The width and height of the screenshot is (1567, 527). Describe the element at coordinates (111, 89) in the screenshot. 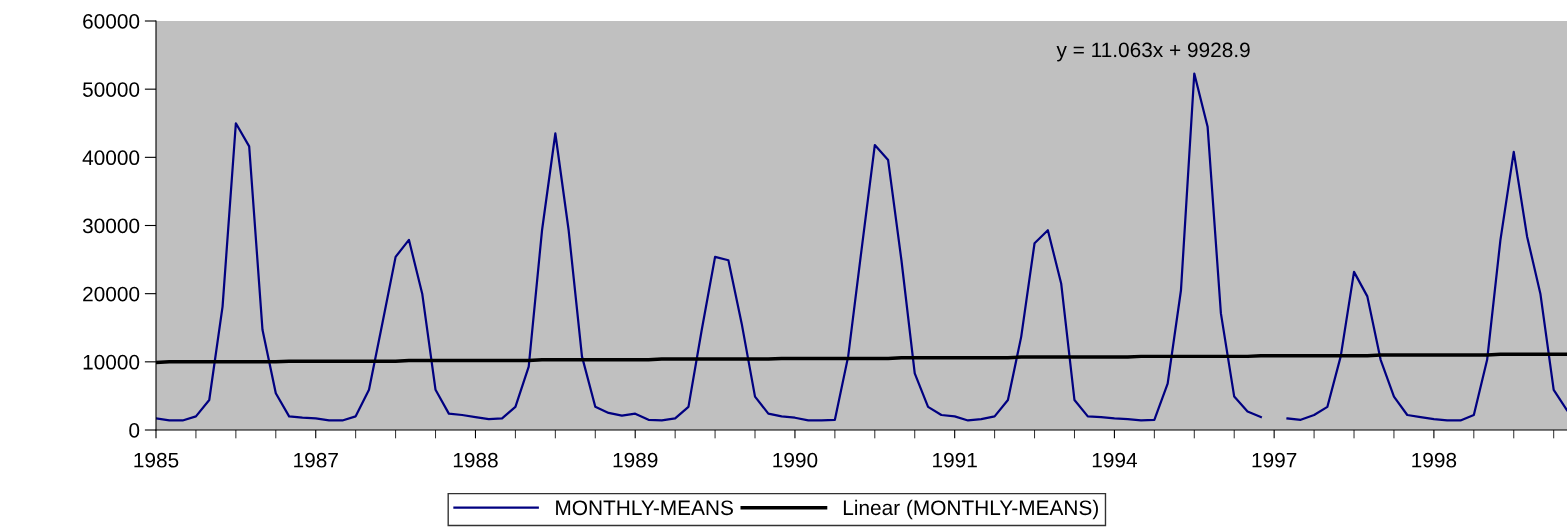

I see `y-tick-label: 50000` at that location.